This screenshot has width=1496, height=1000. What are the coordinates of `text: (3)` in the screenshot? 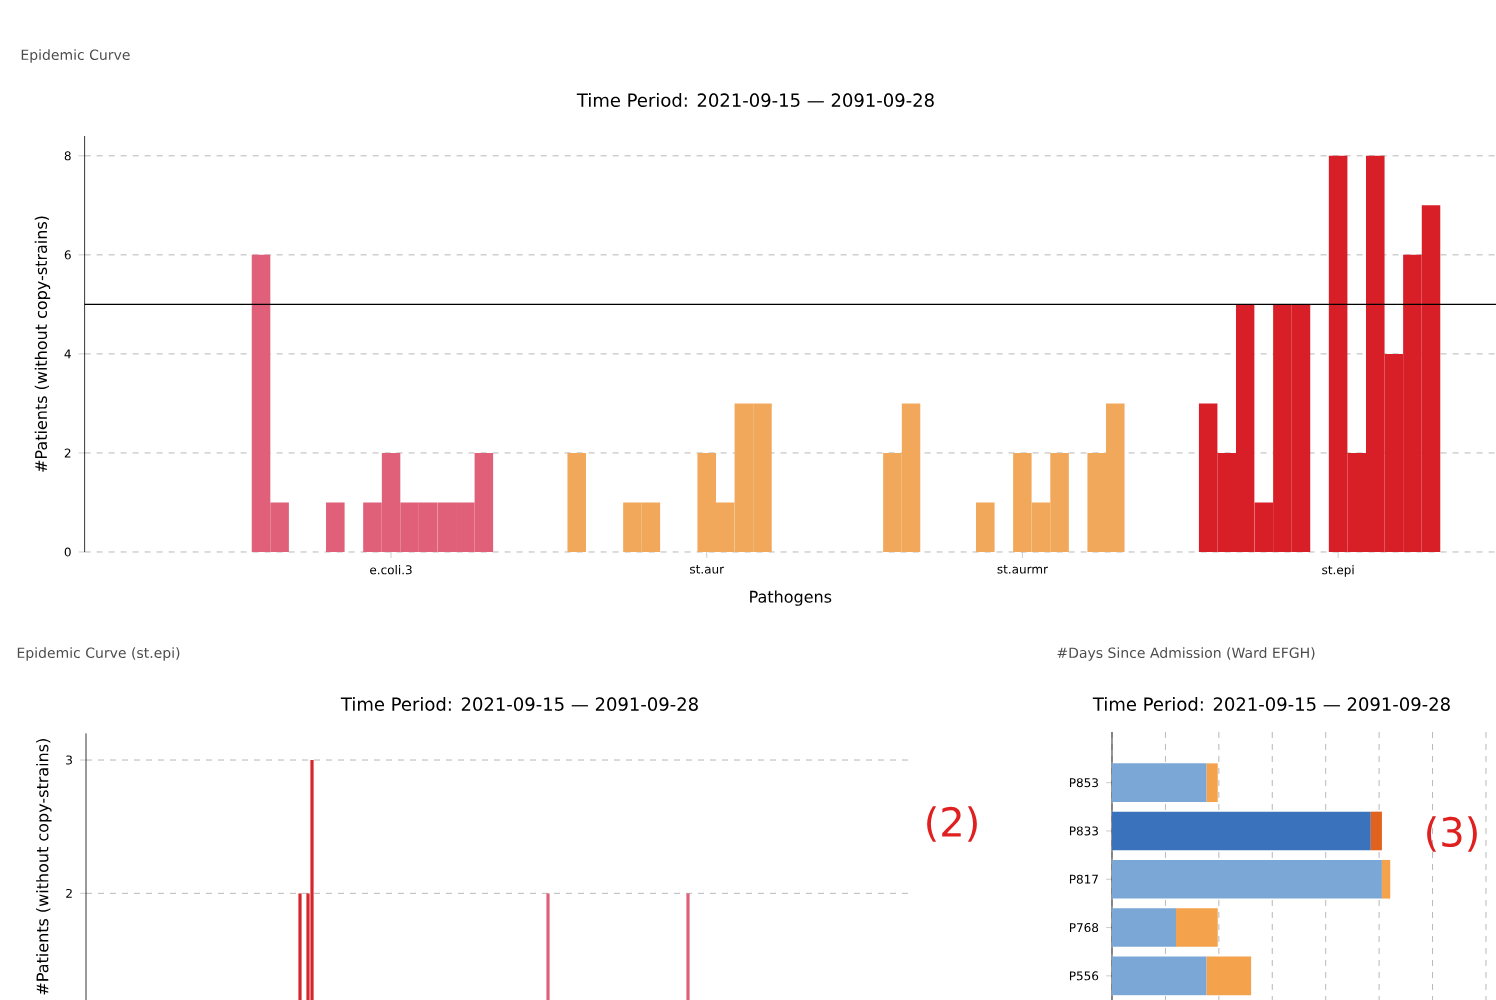 It's located at (1452, 834).